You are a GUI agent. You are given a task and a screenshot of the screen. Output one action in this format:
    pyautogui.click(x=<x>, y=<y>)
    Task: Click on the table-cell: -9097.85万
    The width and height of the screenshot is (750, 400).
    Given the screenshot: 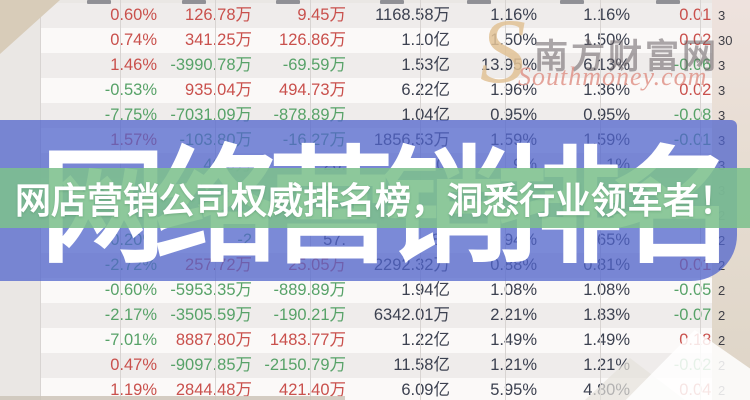 What is the action you would take?
    pyautogui.click(x=211, y=365)
    